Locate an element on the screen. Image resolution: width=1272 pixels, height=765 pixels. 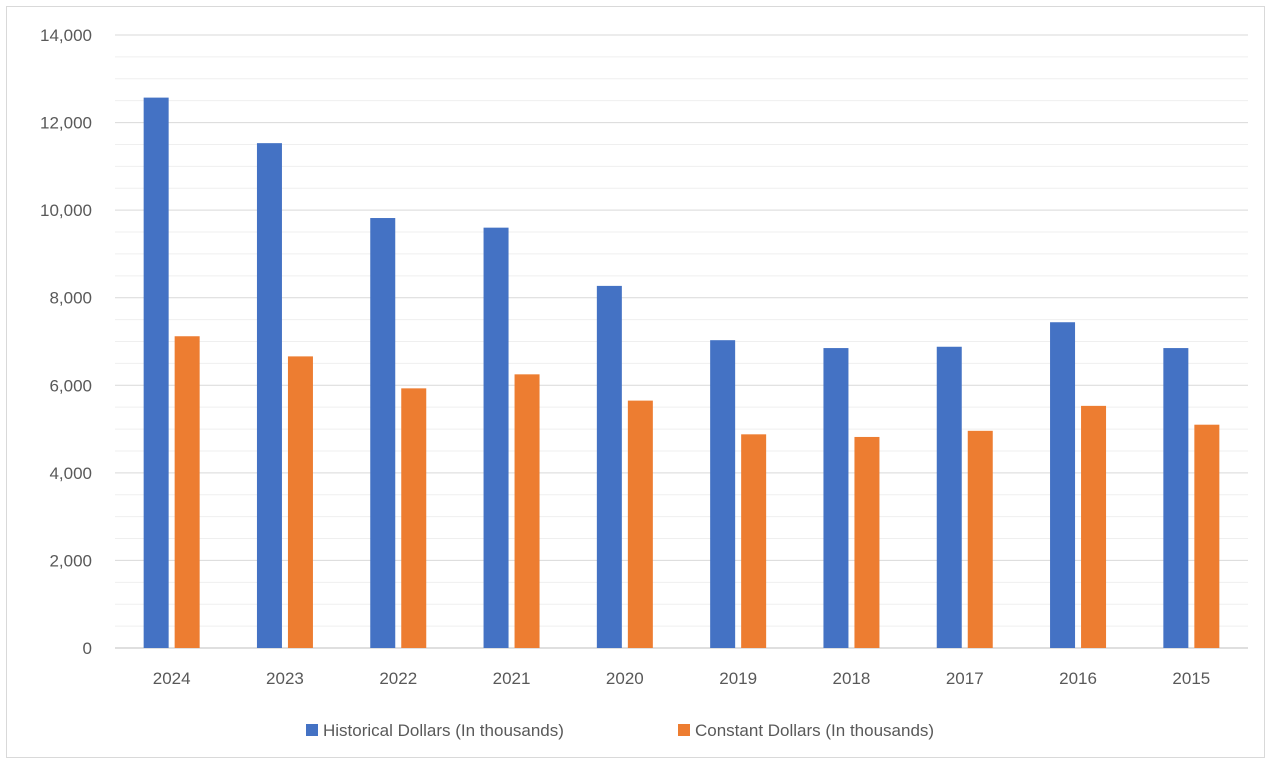
y-tick-label: 14,000 is located at coordinates (66, 35).